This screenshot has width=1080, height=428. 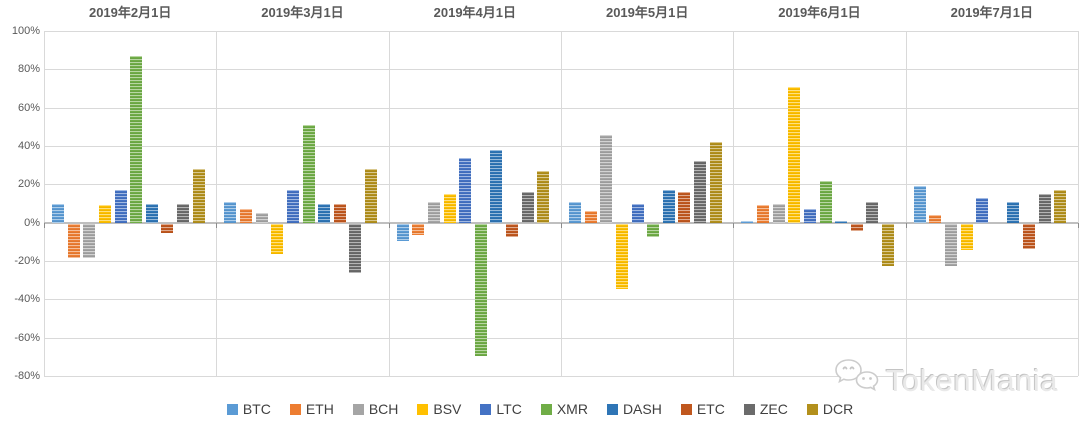 What do you see at coordinates (572, 409) in the screenshot?
I see `legend-label: XMR` at bounding box center [572, 409].